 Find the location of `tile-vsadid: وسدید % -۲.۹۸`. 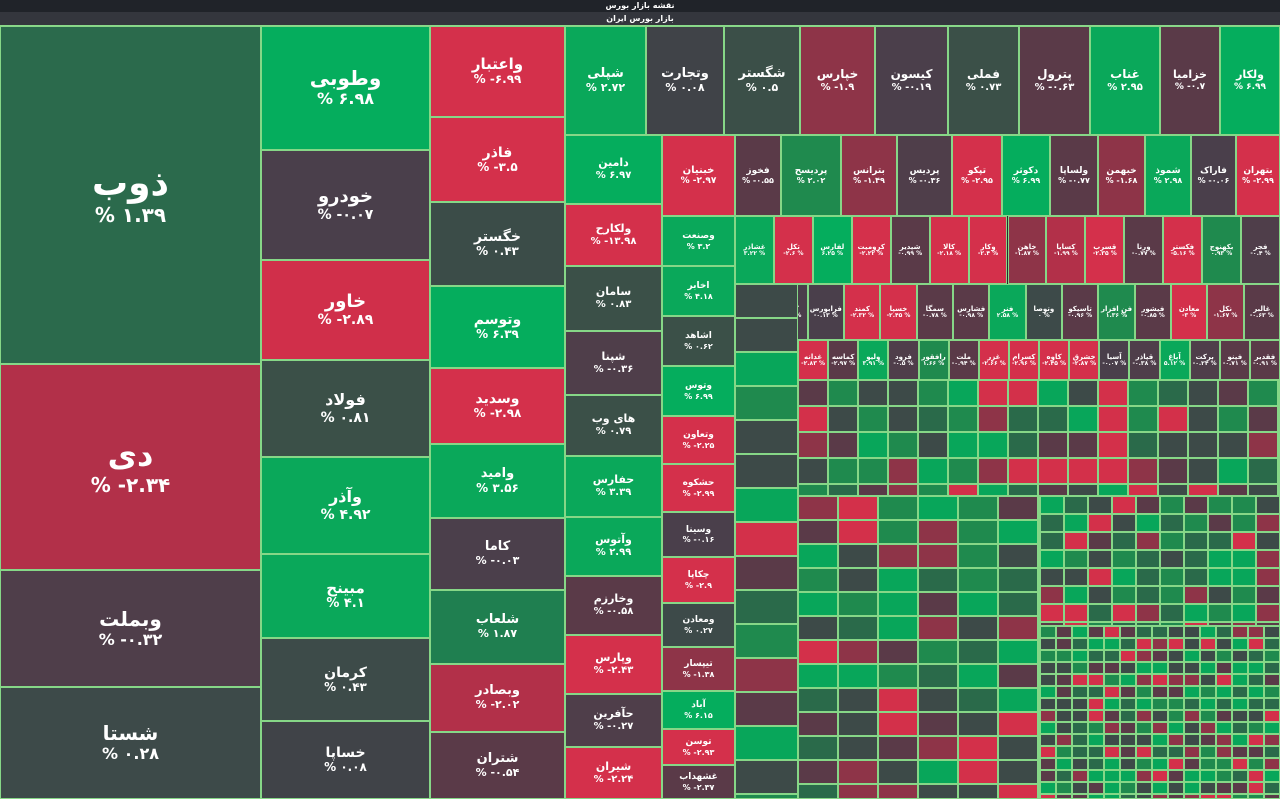

tile-vsadid: وسدید % -۲.۹۸ is located at coordinates (497, 406).